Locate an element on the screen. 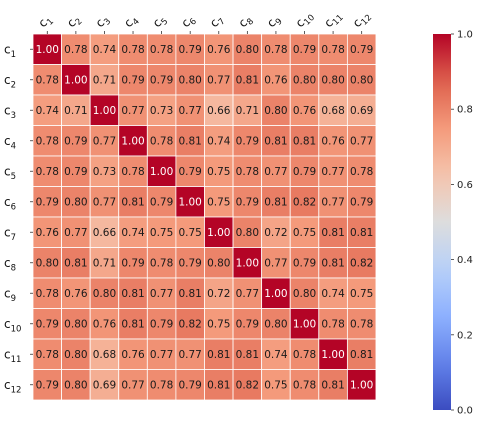 The height and width of the screenshot is (422, 478). svg-text: c12 is located at coordinates (362, 20).